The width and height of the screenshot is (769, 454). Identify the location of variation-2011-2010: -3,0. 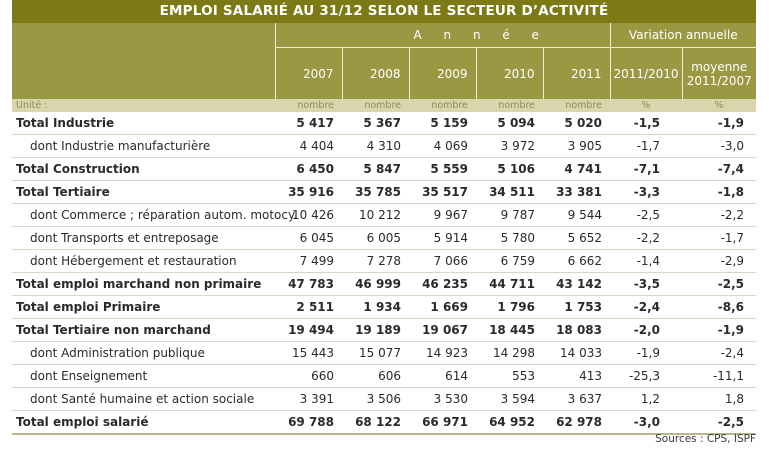
(646, 422).